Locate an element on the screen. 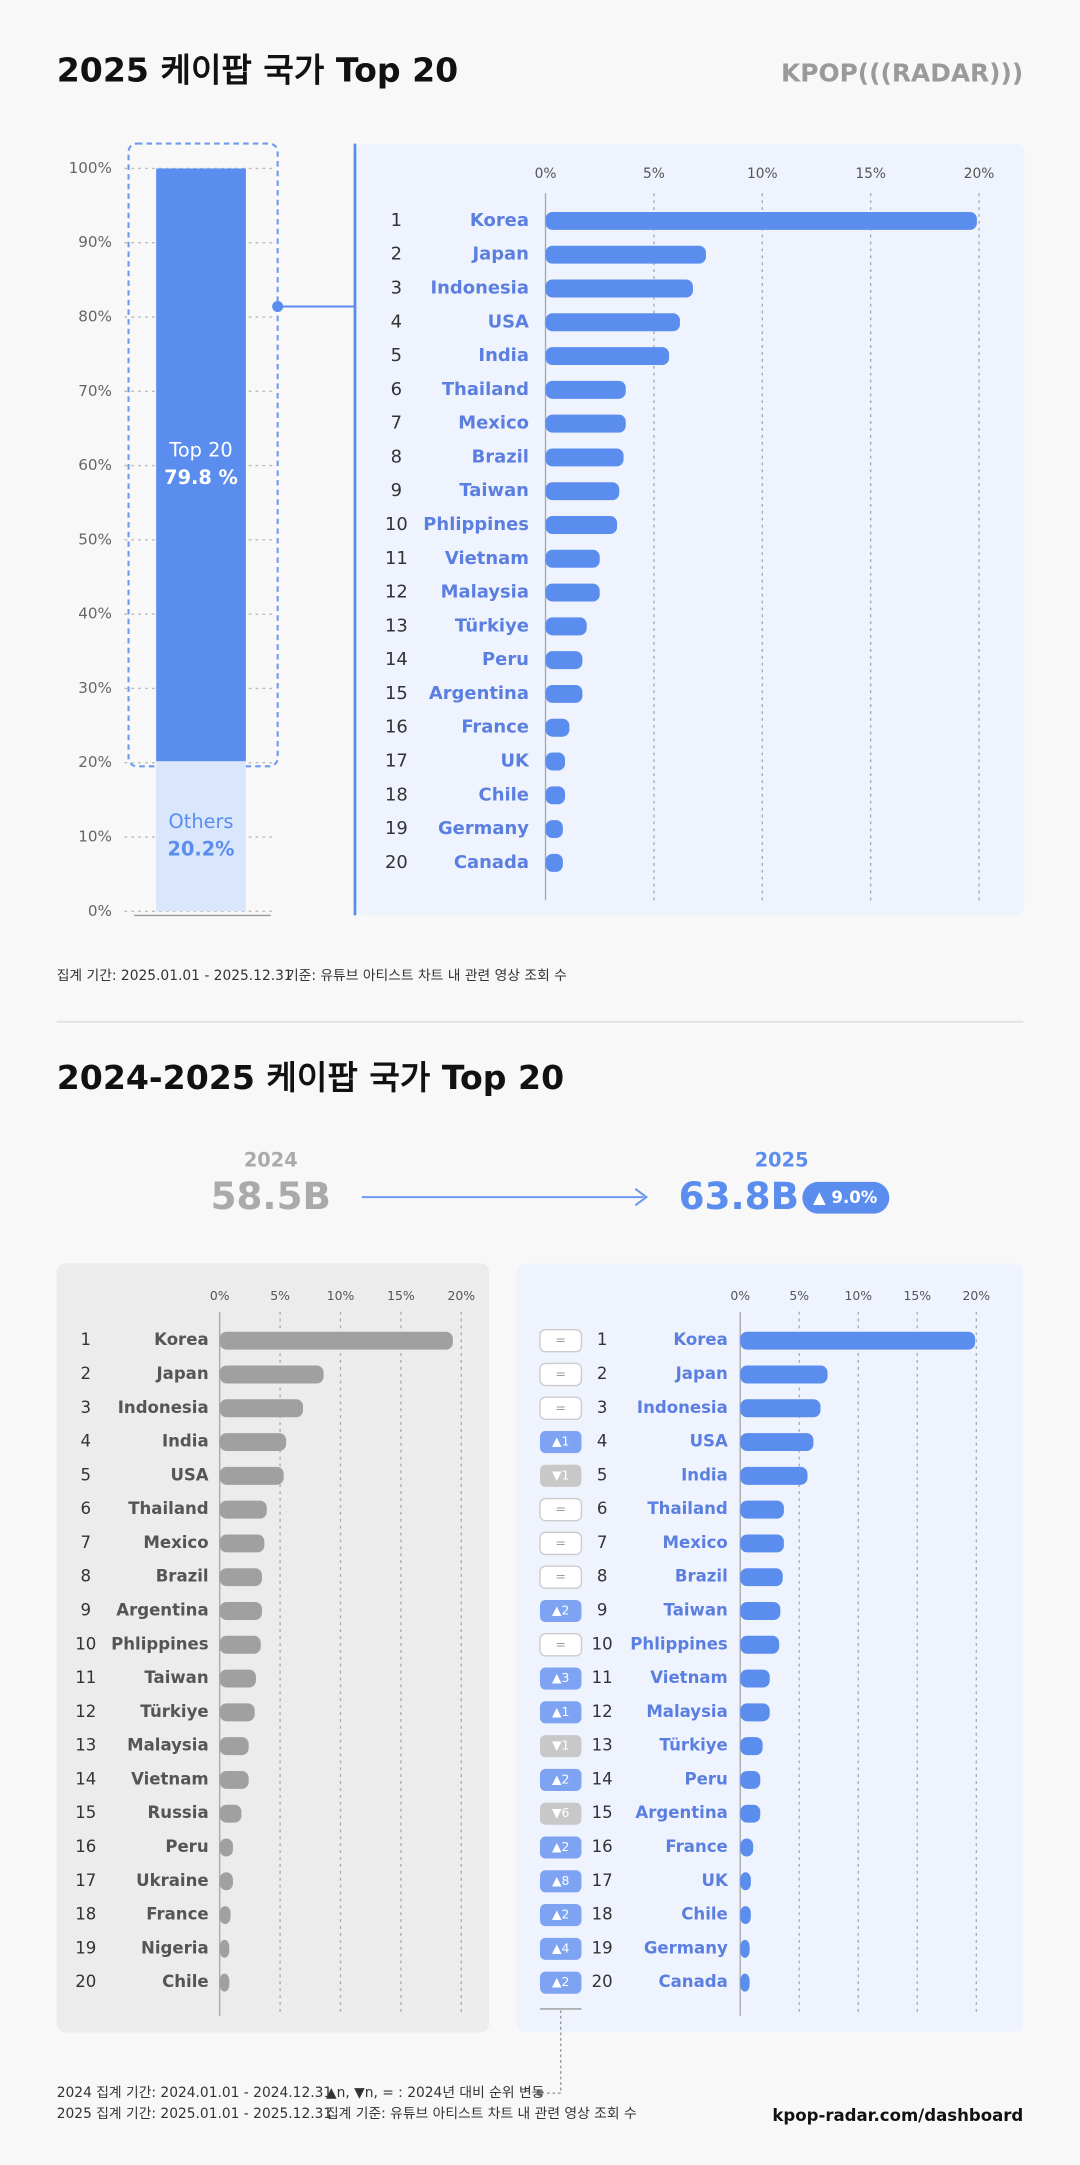 The image size is (1080, 2165). rank: 20 is located at coordinates (85, 1981).